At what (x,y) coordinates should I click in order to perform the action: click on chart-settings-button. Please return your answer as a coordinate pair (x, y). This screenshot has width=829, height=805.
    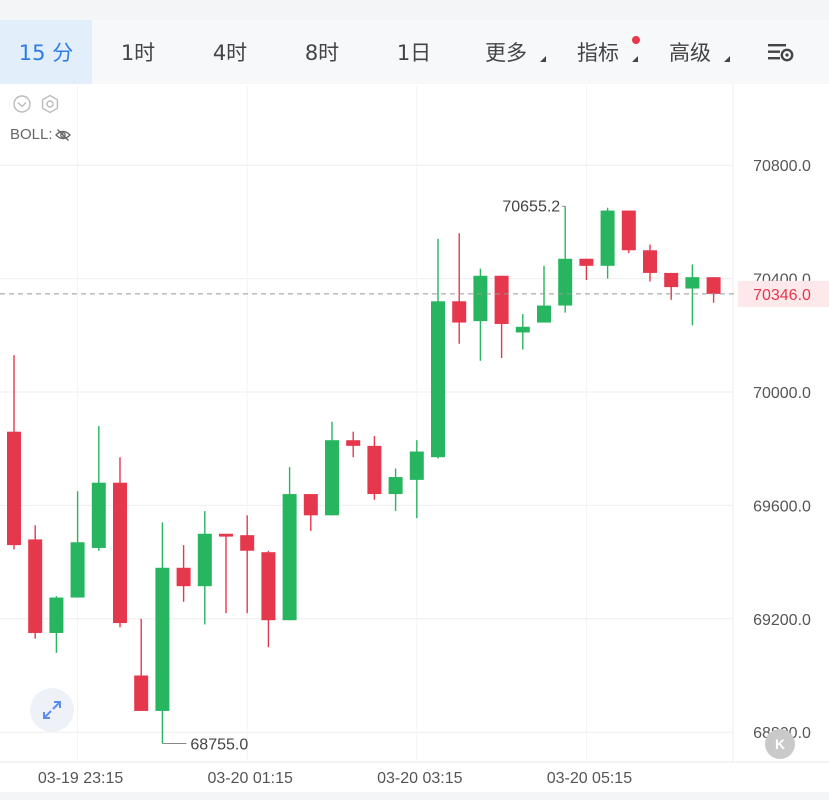
    Looking at the image, I should click on (781, 52).